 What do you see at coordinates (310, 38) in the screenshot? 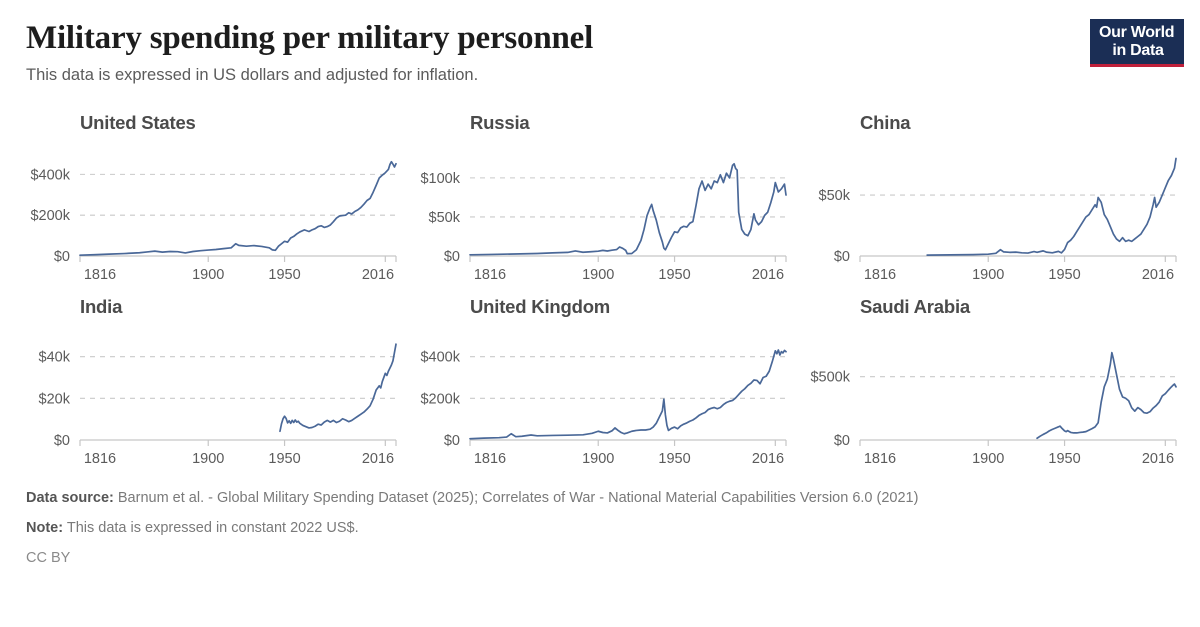
I see `page-title: Military spending per military personnel` at bounding box center [310, 38].